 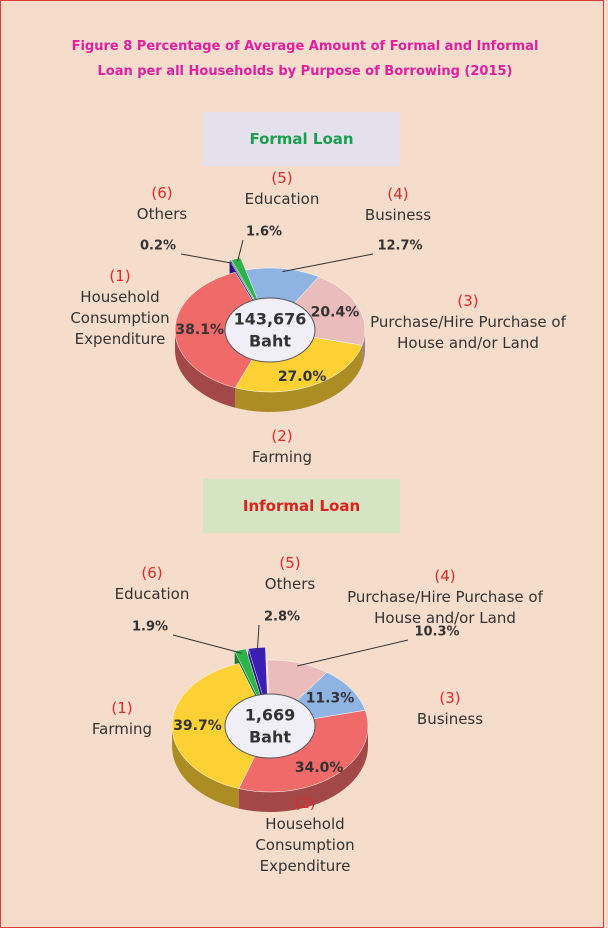 I want to click on value-label: 38.1%, so click(x=199, y=330).